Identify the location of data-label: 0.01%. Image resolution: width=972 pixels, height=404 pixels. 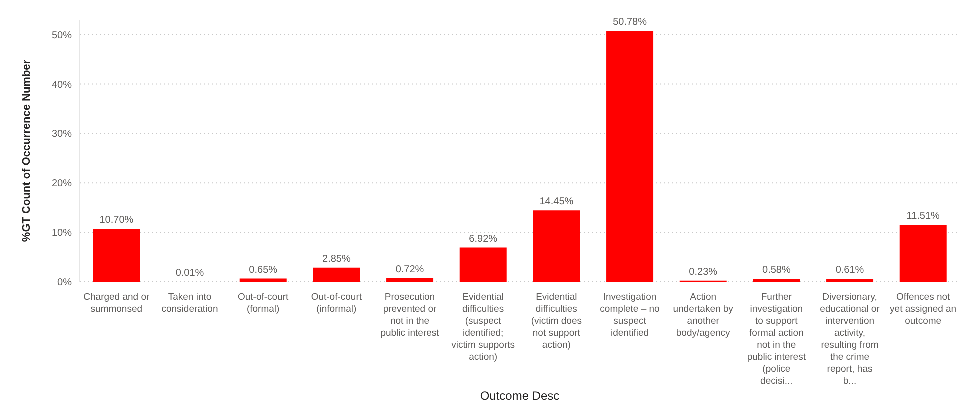
(190, 273).